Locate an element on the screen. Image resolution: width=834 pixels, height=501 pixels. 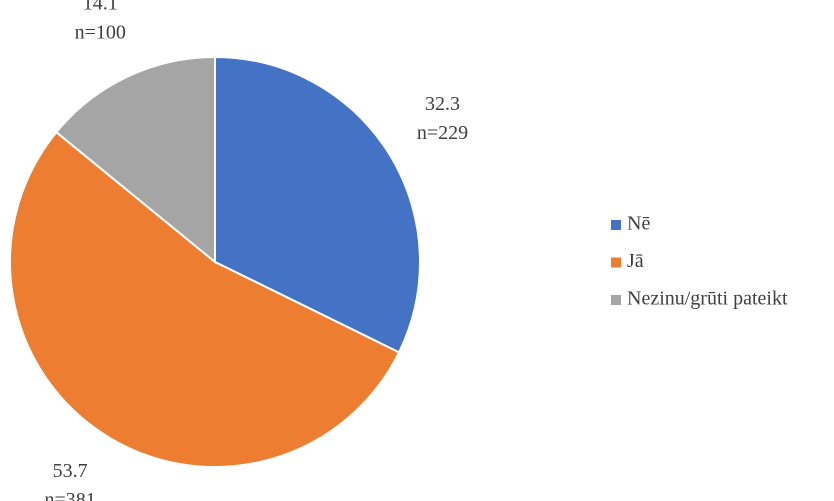
count-label: n=229 is located at coordinates (442, 133).